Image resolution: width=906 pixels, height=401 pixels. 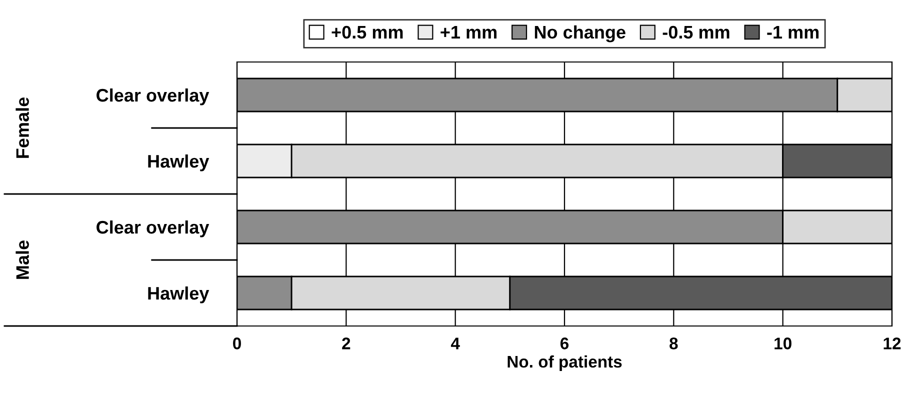 What do you see at coordinates (346, 344) in the screenshot?
I see `x-tick-label: 2` at bounding box center [346, 344].